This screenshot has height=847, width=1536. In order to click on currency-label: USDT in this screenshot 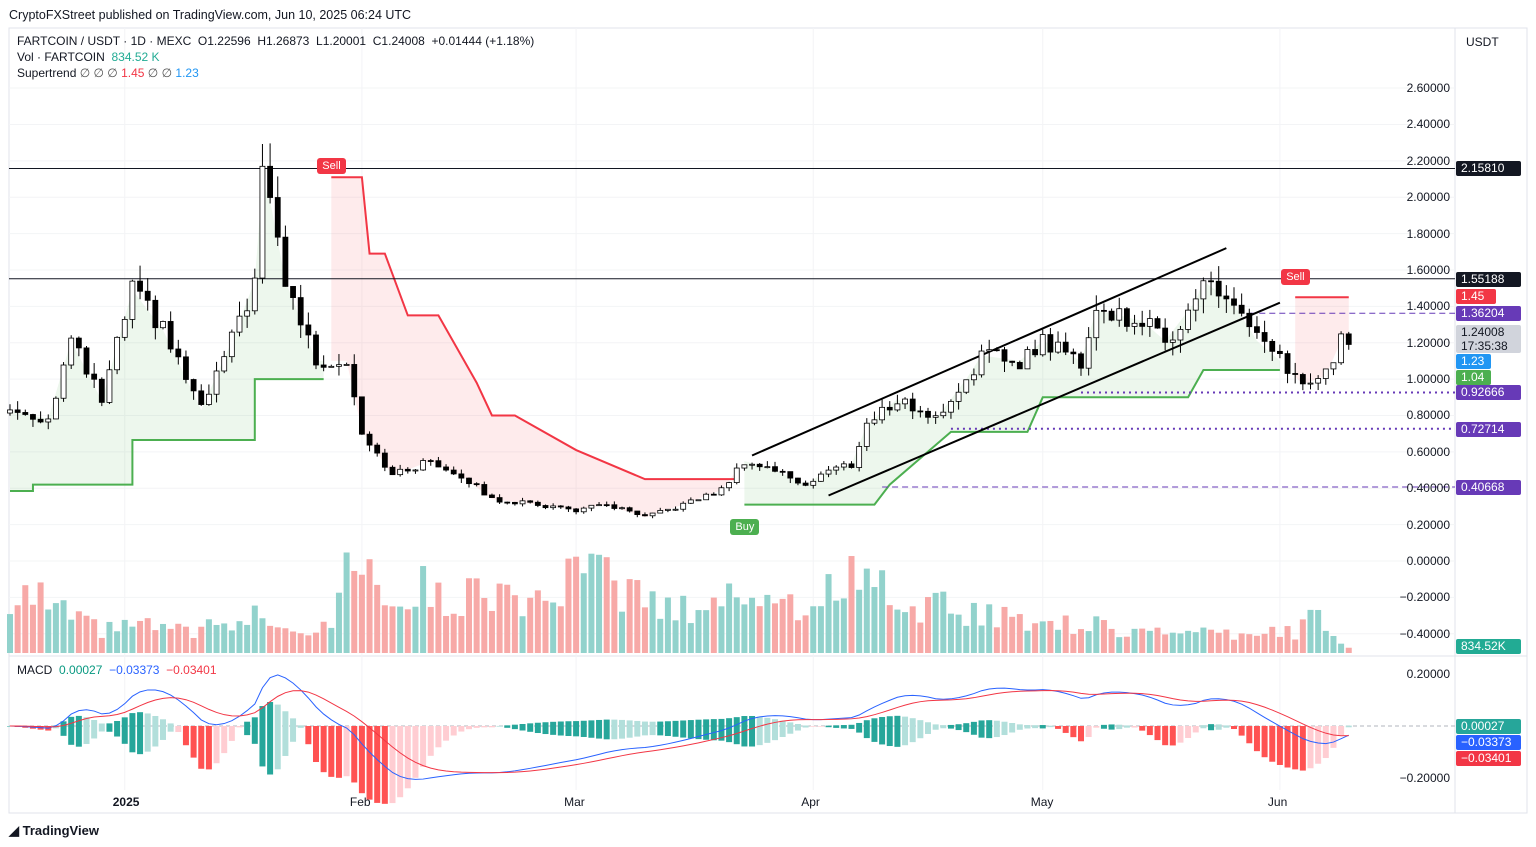, I will do `click(1482, 42)`.